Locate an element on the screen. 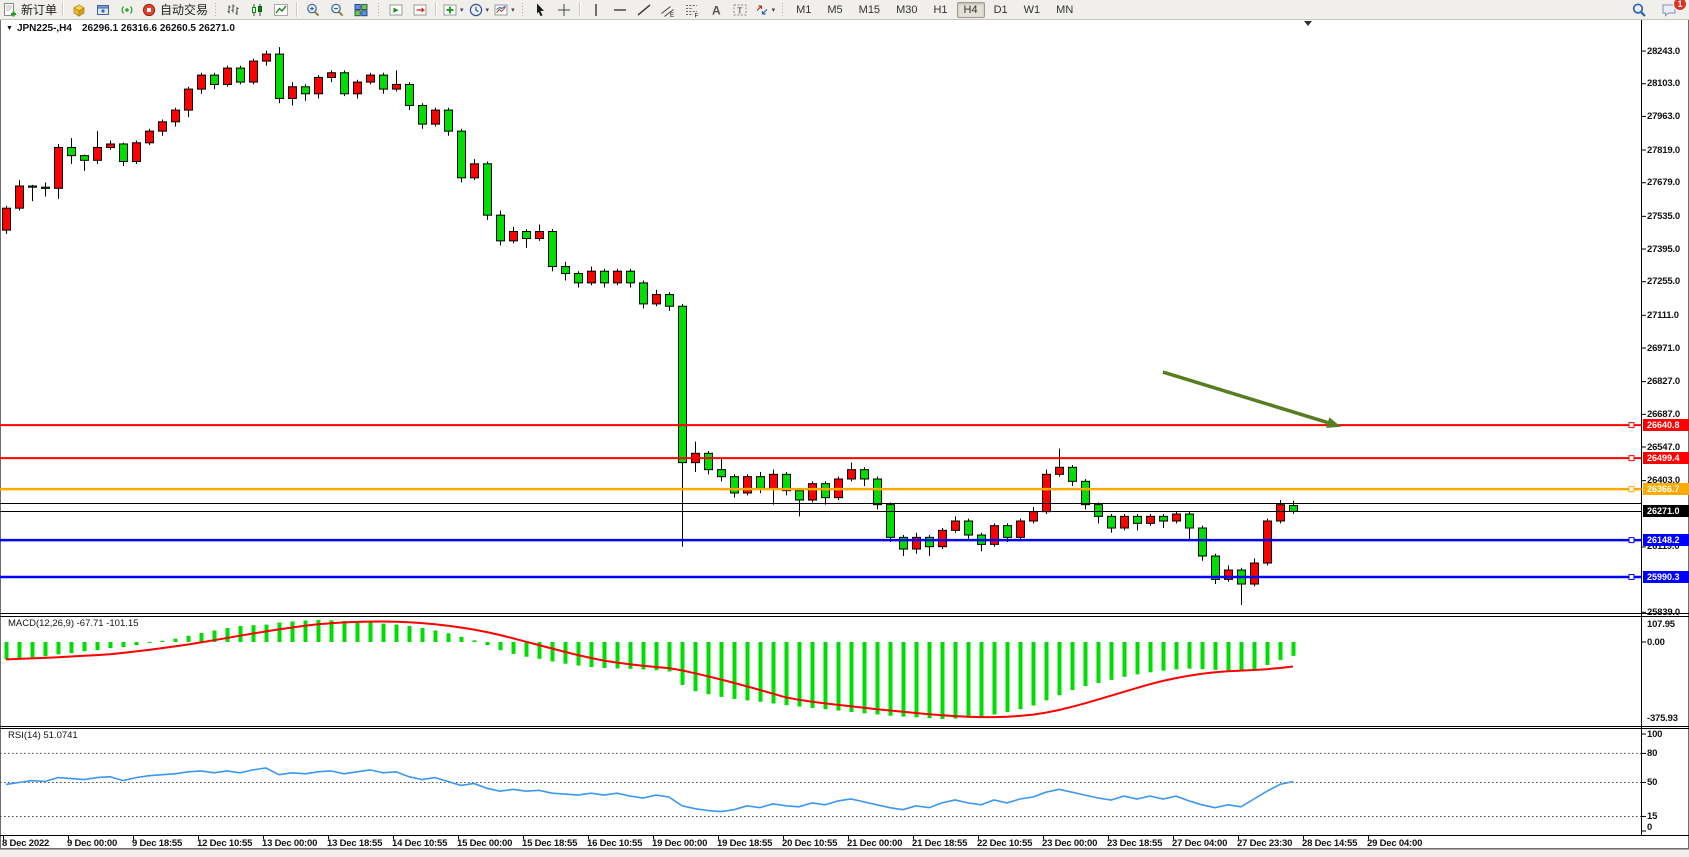 The image size is (1689, 857). macd-histogram is located at coordinates (650, 669).